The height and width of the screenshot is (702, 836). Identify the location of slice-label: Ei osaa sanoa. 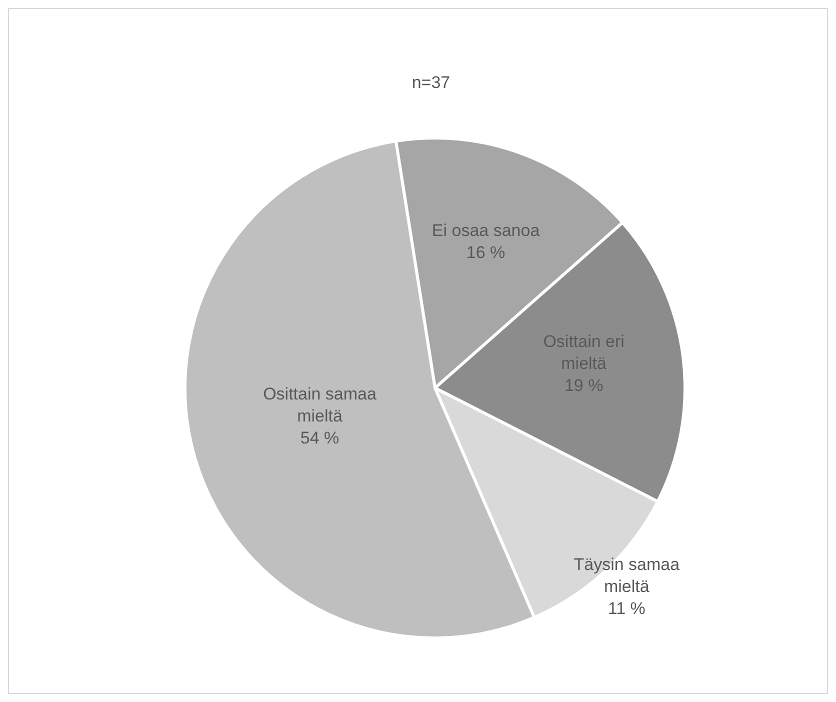
(486, 230).